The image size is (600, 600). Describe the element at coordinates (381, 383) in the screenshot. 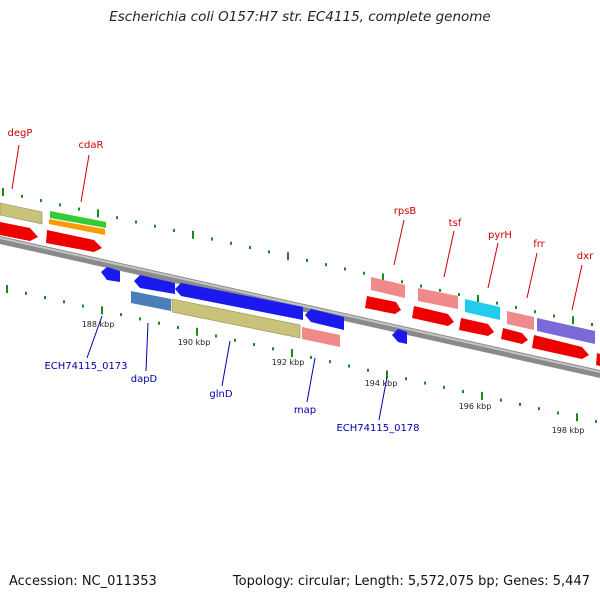

I see `scale-194kbp: 194 kbp` at that location.